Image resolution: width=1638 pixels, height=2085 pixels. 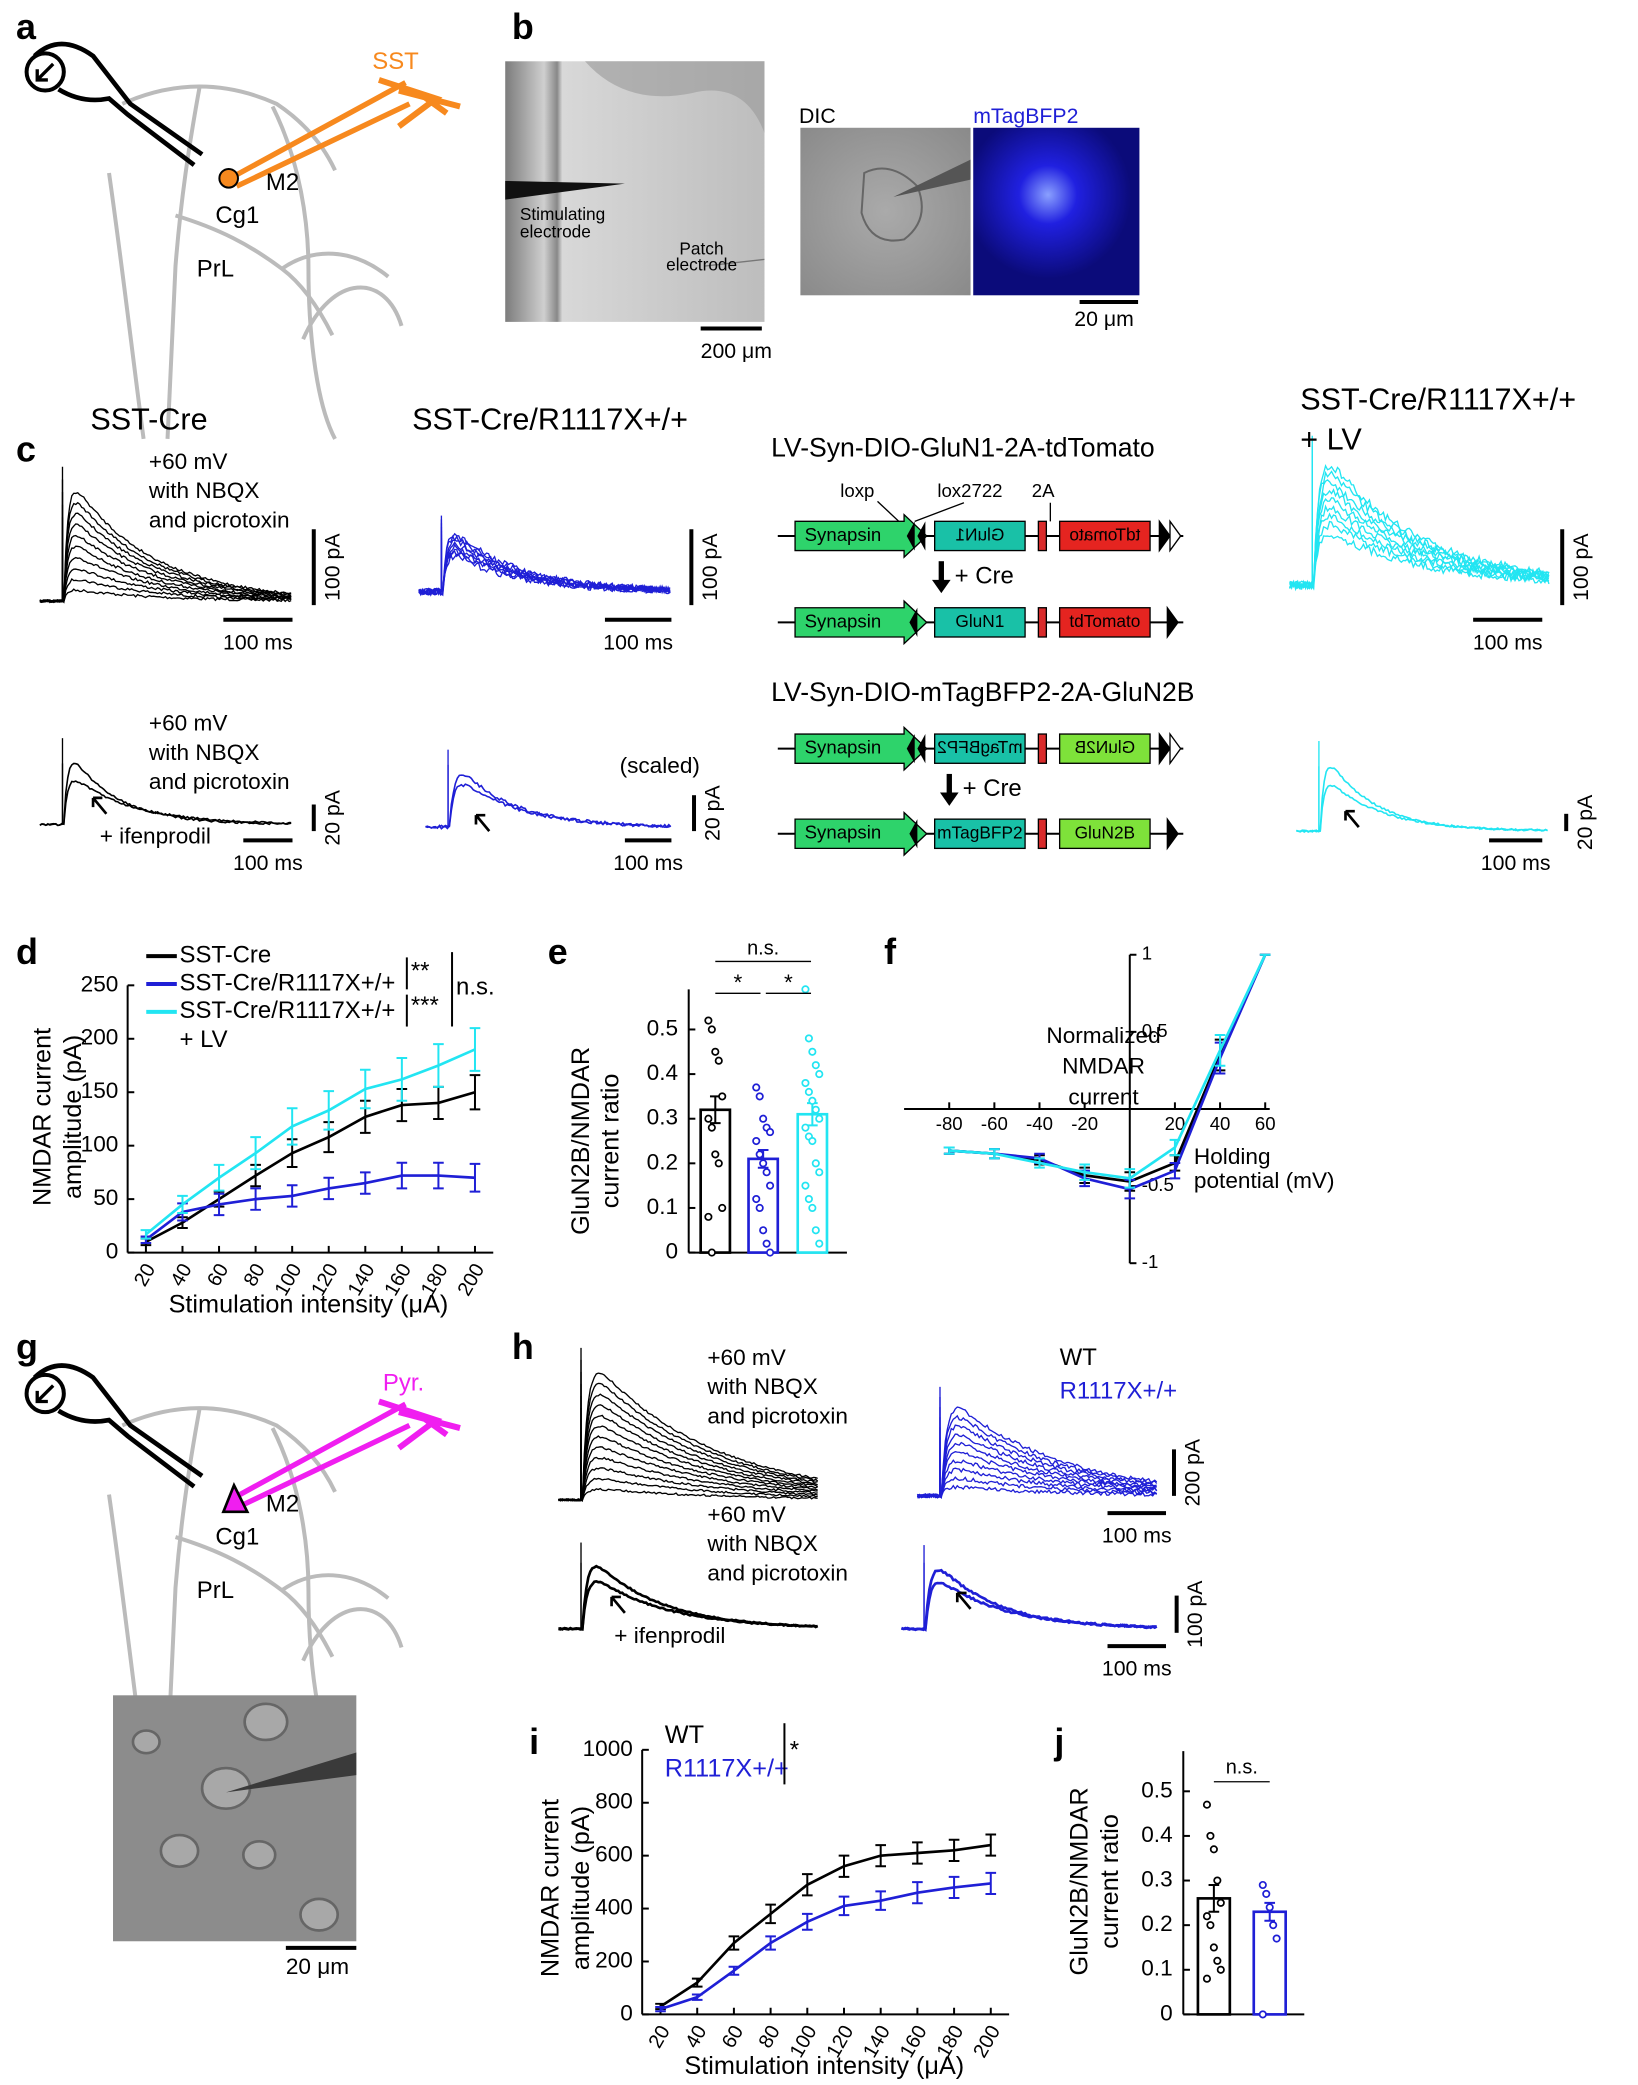 I want to click on label: (scaled), so click(x=660, y=765).